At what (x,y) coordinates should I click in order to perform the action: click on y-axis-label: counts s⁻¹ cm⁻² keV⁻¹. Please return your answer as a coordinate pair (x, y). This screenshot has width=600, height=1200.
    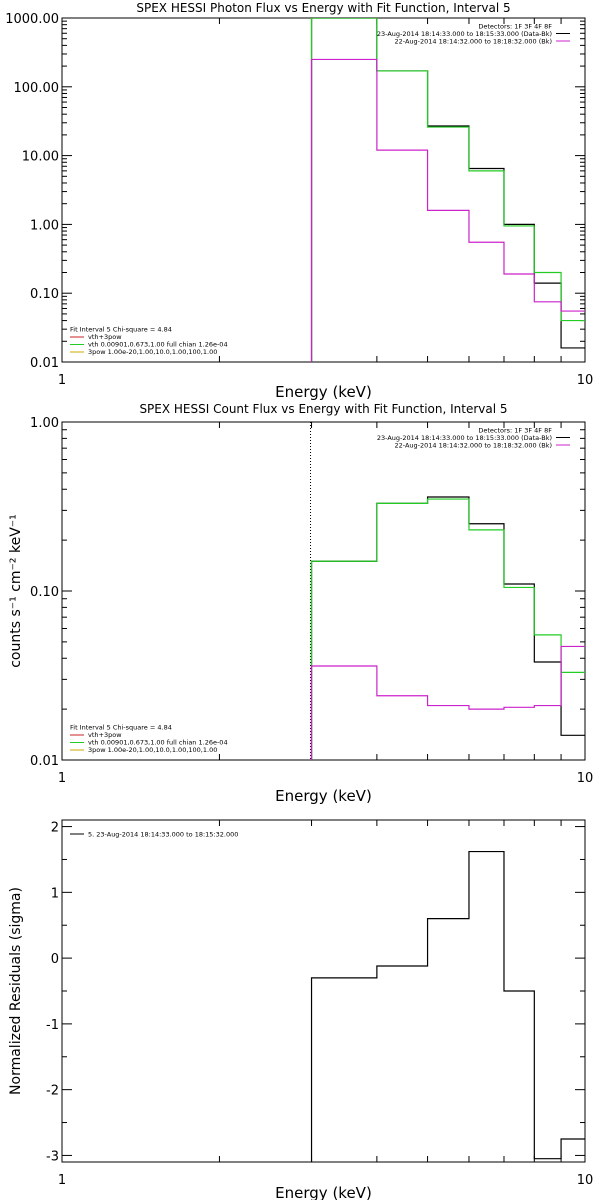
    Looking at the image, I should click on (16, 591).